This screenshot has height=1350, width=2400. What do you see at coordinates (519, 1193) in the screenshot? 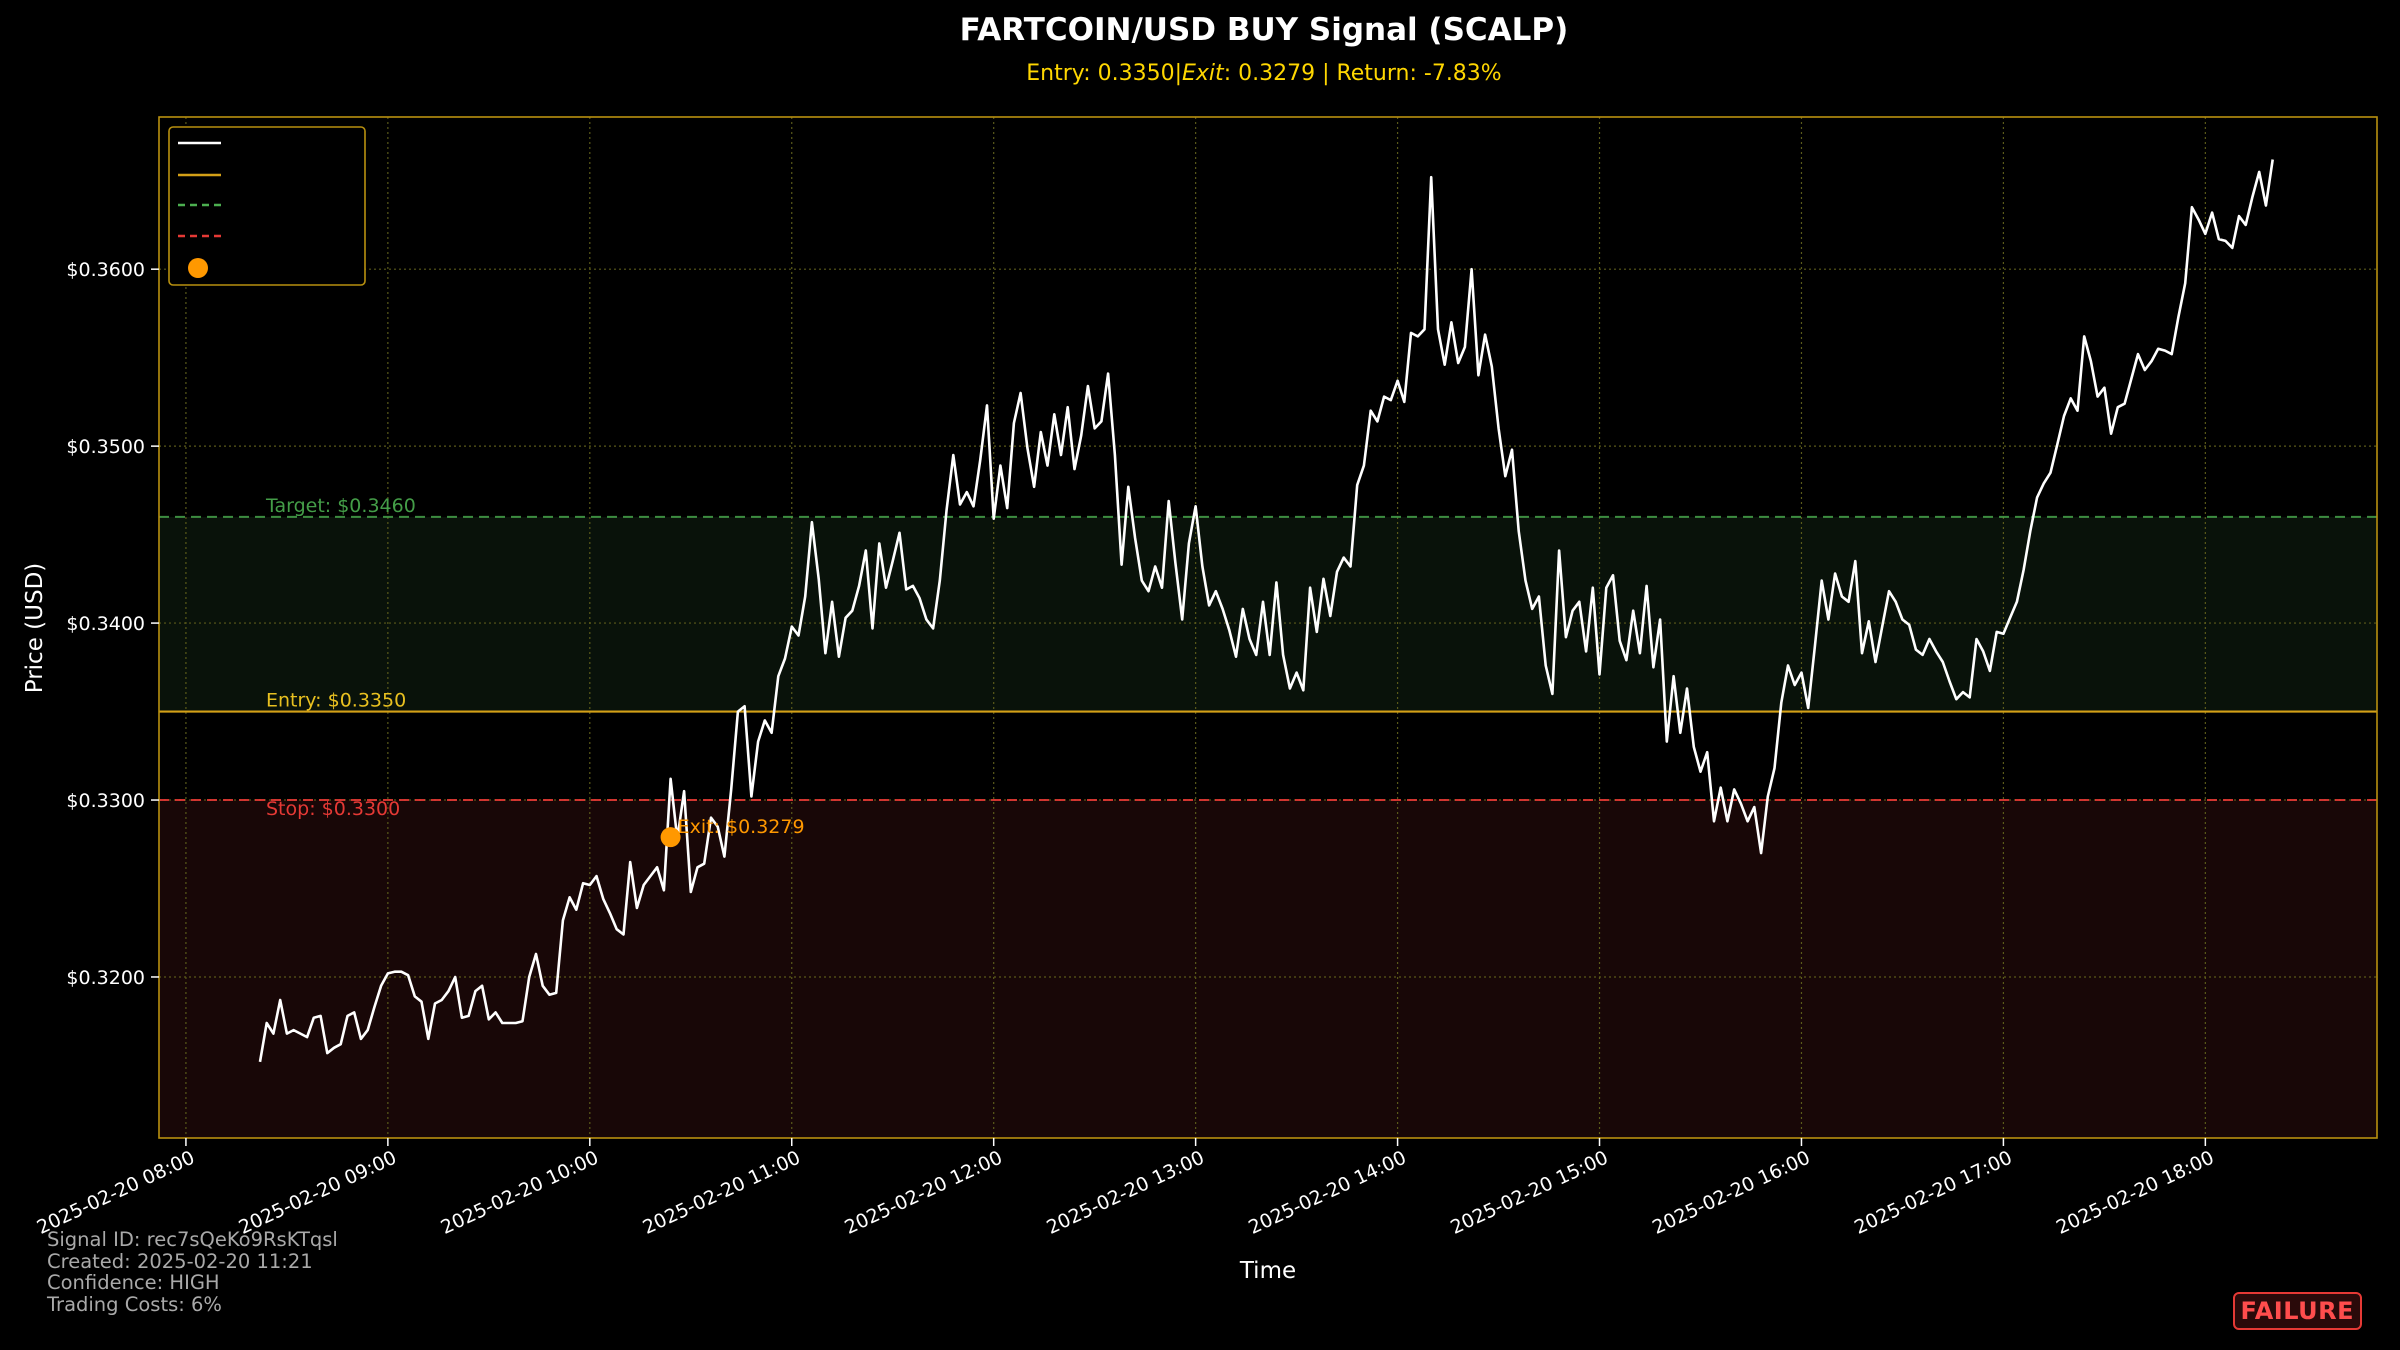
I see `x-tick-label: 2025-02-20 10:00` at bounding box center [519, 1193].